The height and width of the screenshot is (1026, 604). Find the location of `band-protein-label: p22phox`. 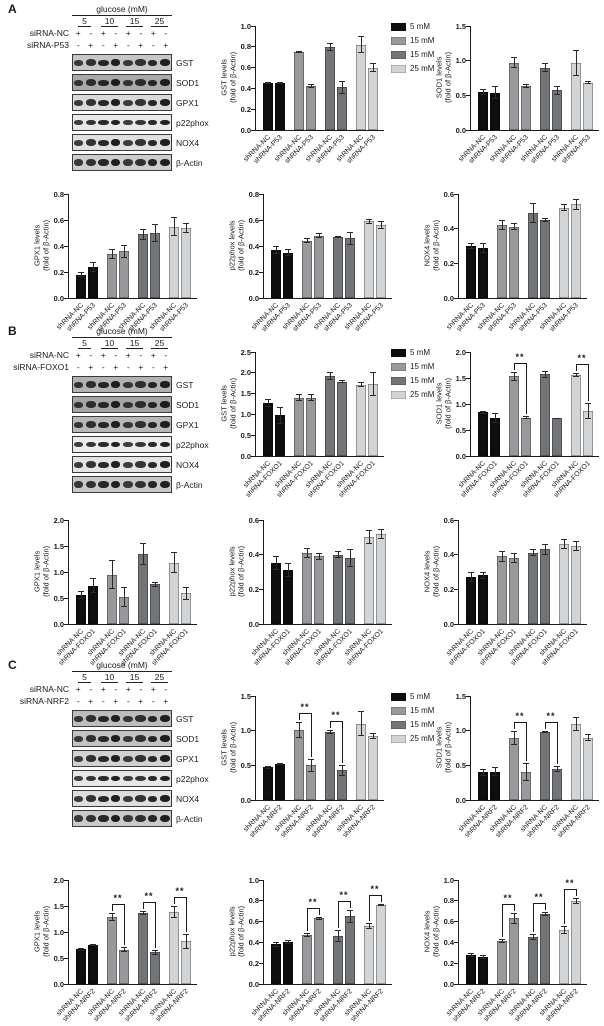

band-protein-label: p22phox is located at coordinates (192, 444).